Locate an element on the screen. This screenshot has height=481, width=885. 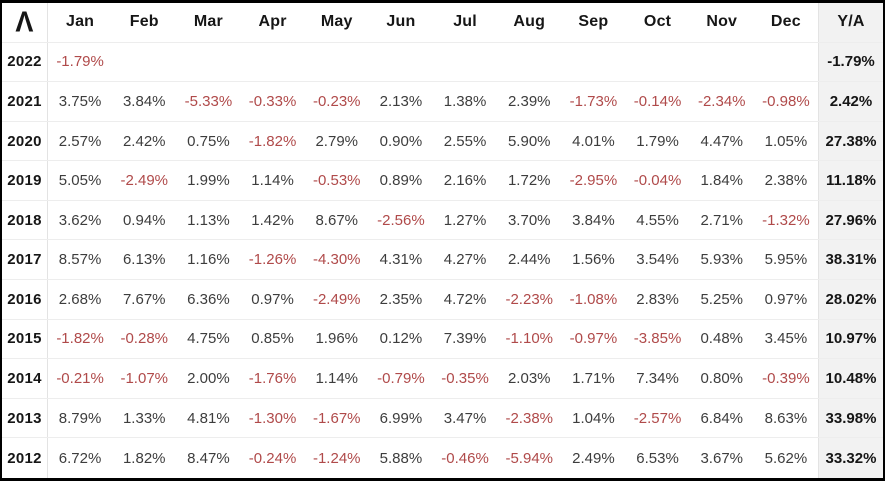
return-cell: 3.70% is located at coordinates (529, 220).